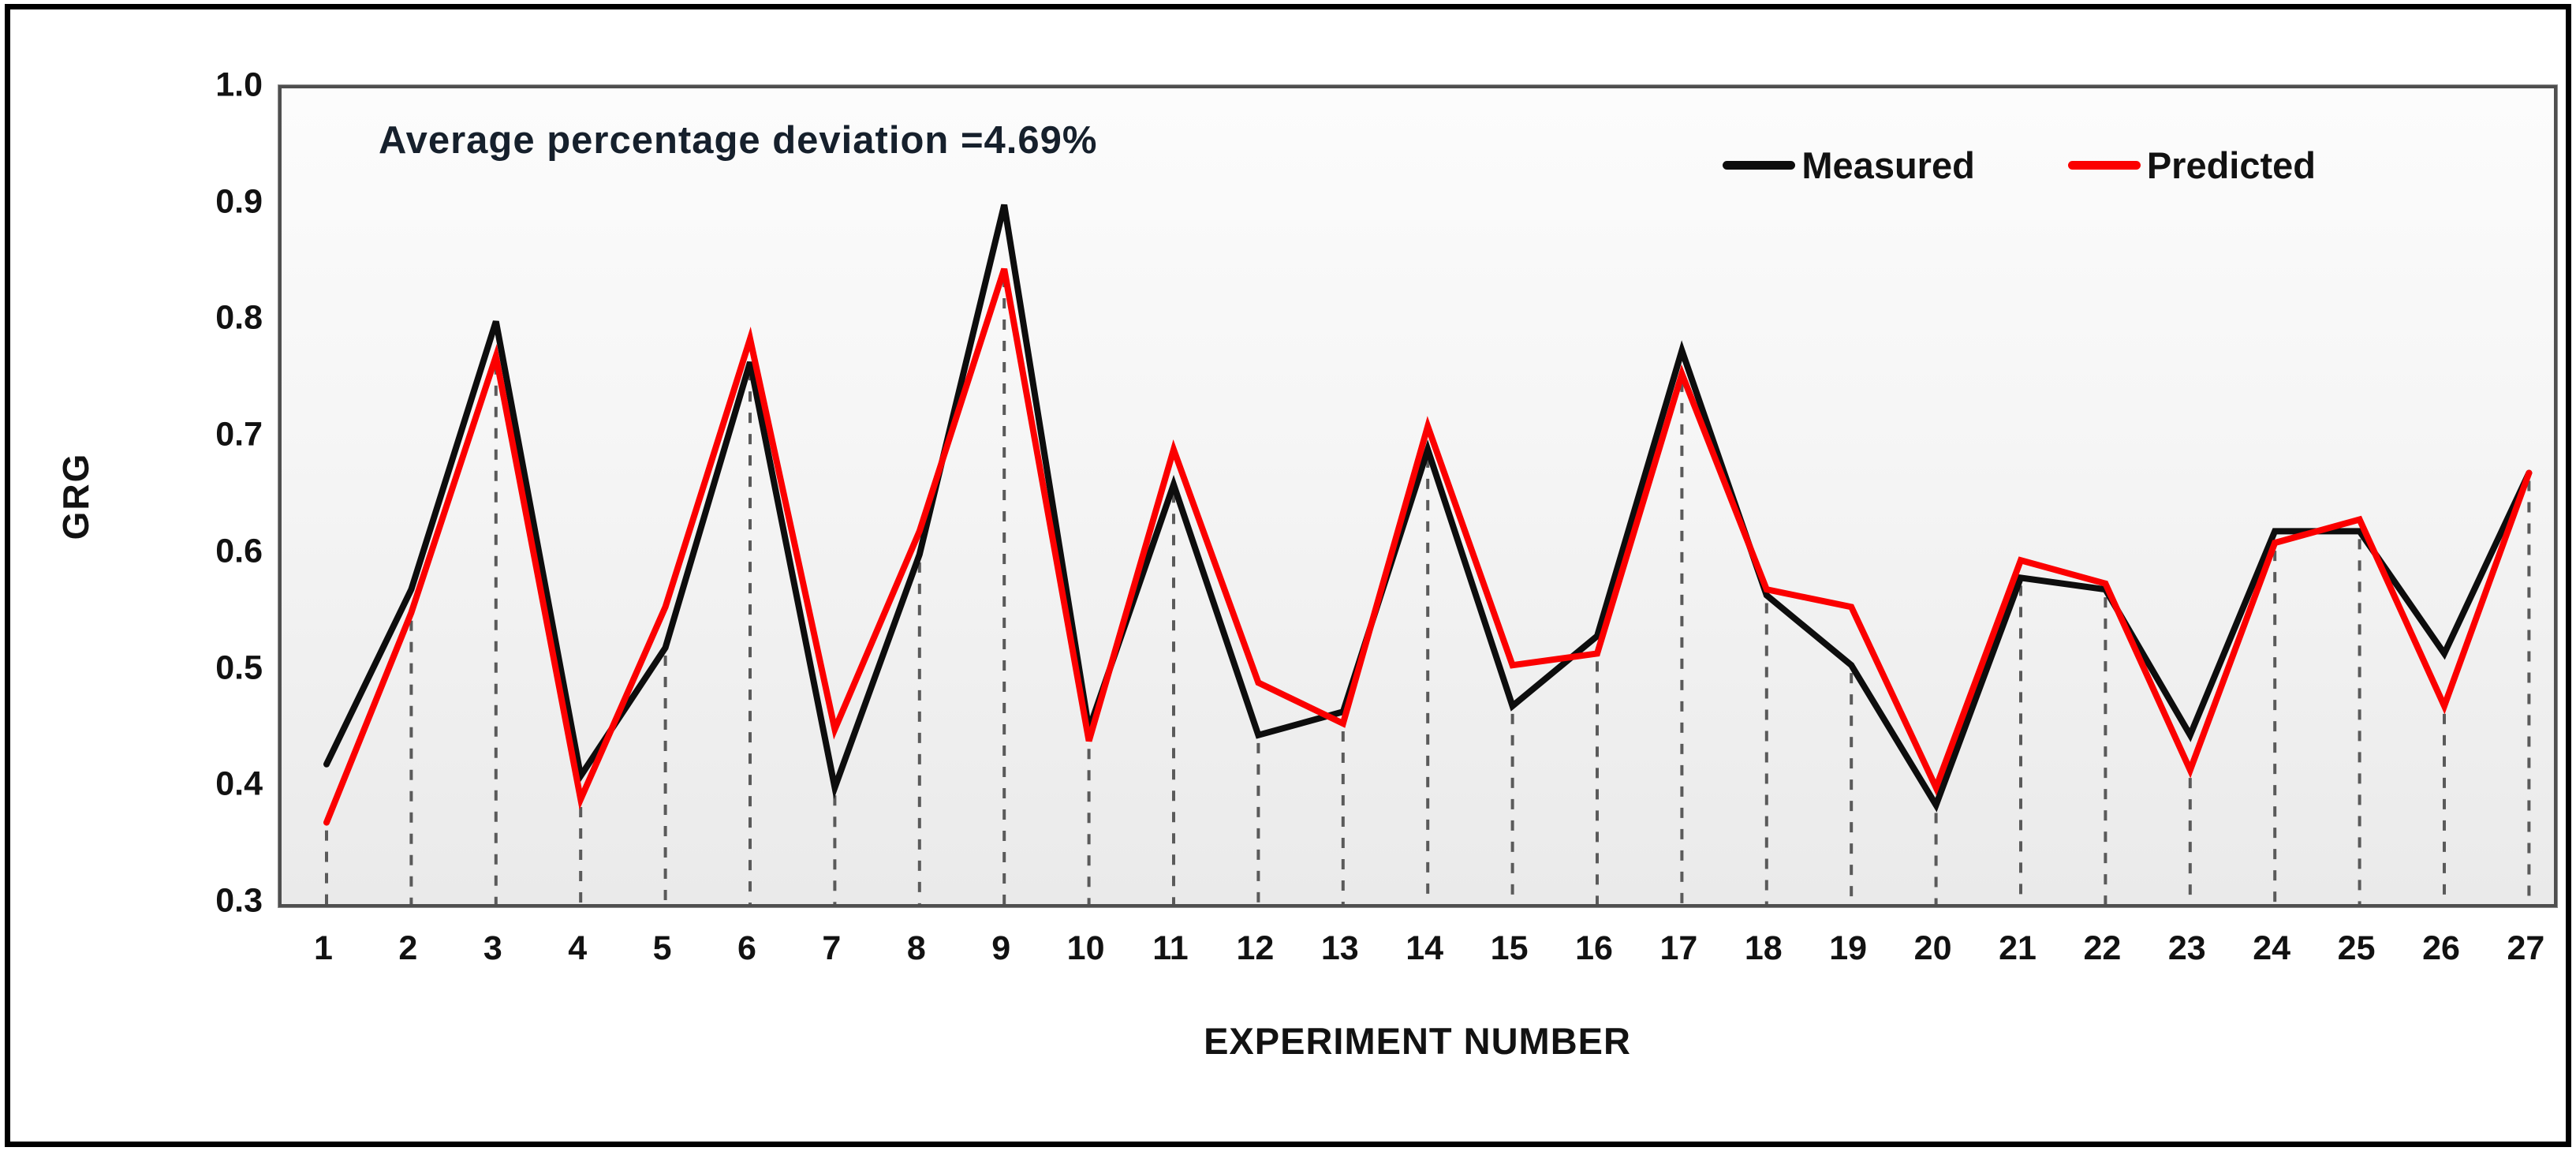  What do you see at coordinates (1594, 948) in the screenshot?
I see `x-tick-16: 16` at bounding box center [1594, 948].